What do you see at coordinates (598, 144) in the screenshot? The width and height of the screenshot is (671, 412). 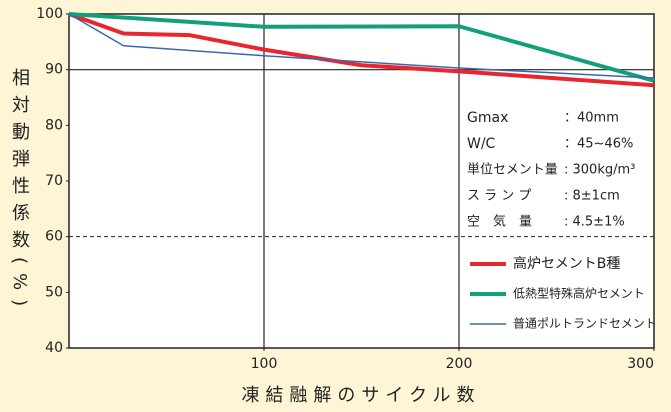 I see `annotation-value: ：45~46%` at bounding box center [598, 144].